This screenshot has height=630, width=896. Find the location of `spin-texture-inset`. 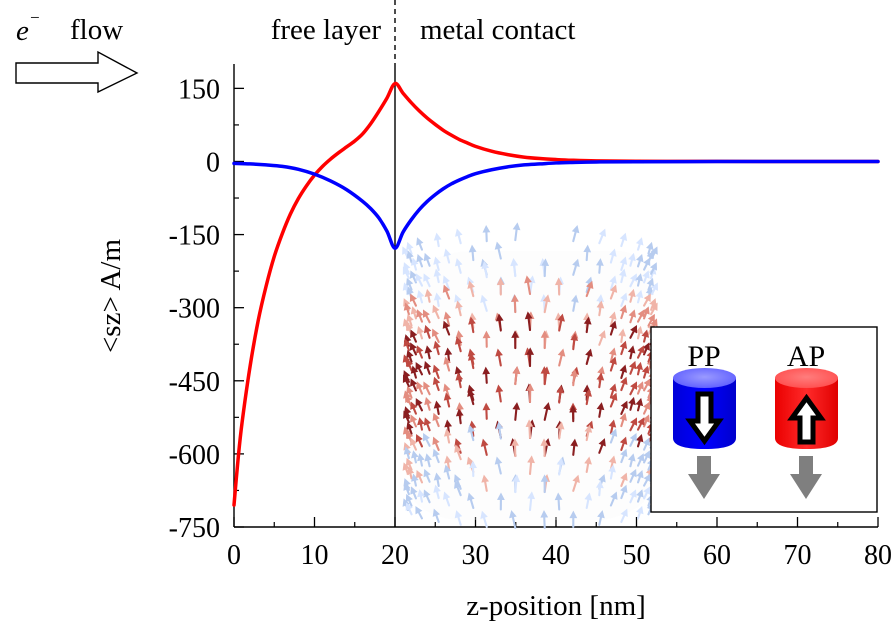

spin-texture-inset is located at coordinates (530, 375).